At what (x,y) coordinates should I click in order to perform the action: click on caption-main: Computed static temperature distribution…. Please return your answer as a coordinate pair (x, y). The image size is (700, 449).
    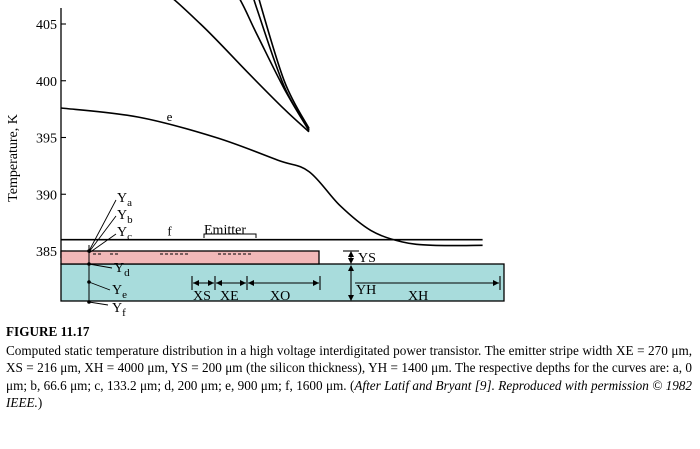
    Looking at the image, I should click on (349, 367).